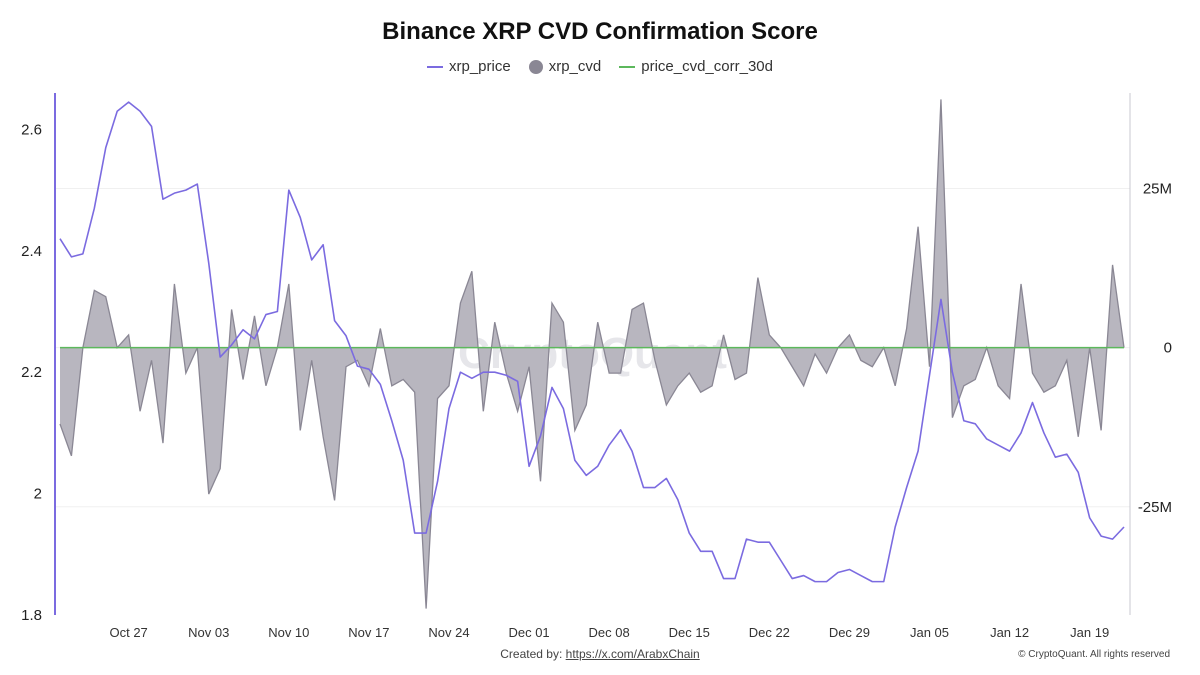 The width and height of the screenshot is (1200, 675). I want to click on x-tick-label: Jan 19, so click(1089, 632).